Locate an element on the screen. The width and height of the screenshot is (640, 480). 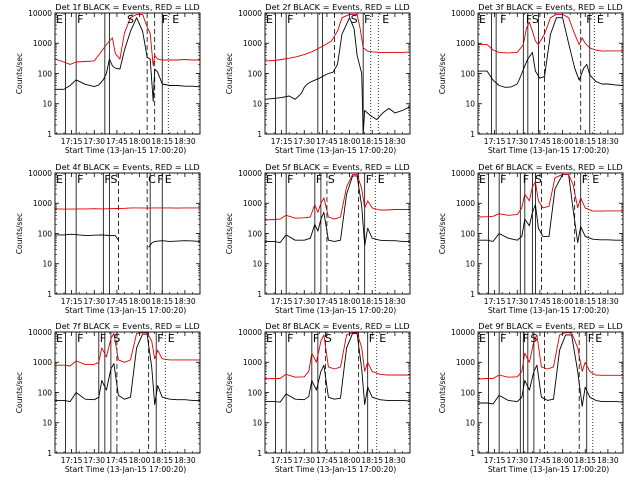
panel-title: Det 9f BLACK = Events, RED = LLD is located at coordinates (550, 326).